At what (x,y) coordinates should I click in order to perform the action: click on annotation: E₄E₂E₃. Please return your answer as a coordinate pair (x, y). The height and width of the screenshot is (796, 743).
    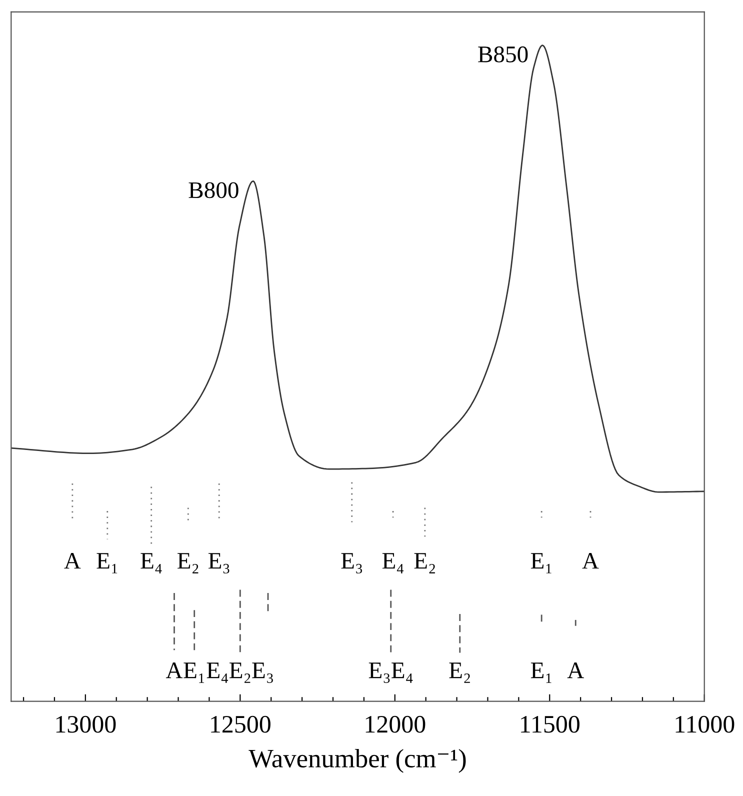
    Looking at the image, I should click on (239, 672).